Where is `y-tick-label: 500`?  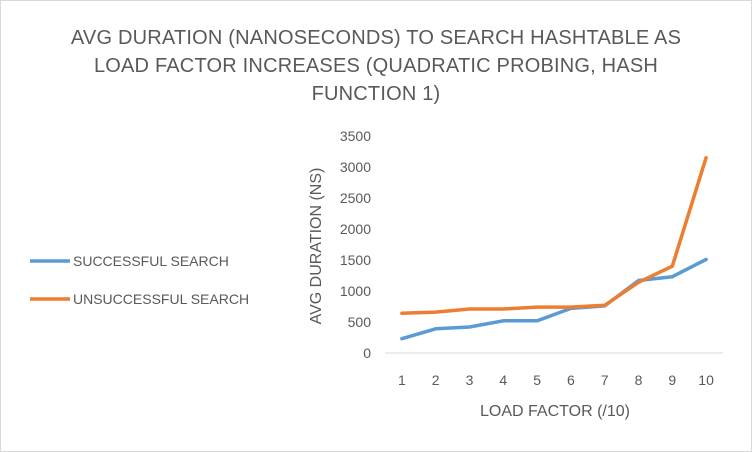 y-tick-label: 500 is located at coordinates (360, 322).